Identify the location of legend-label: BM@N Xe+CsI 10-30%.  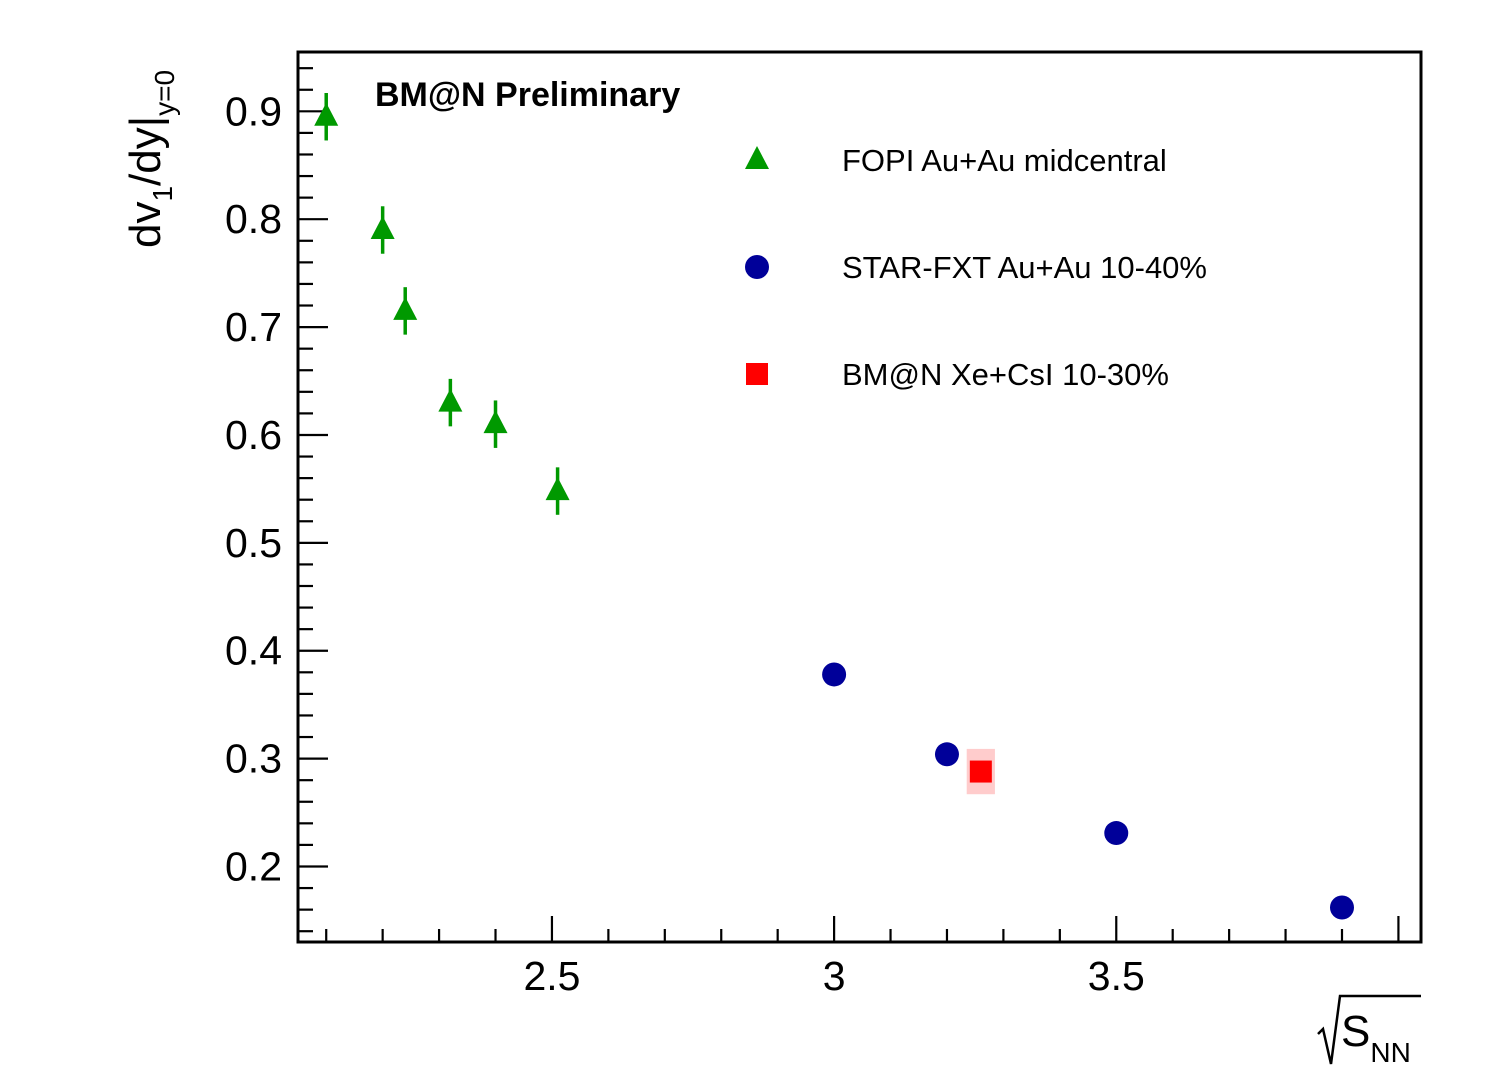
(1005, 374).